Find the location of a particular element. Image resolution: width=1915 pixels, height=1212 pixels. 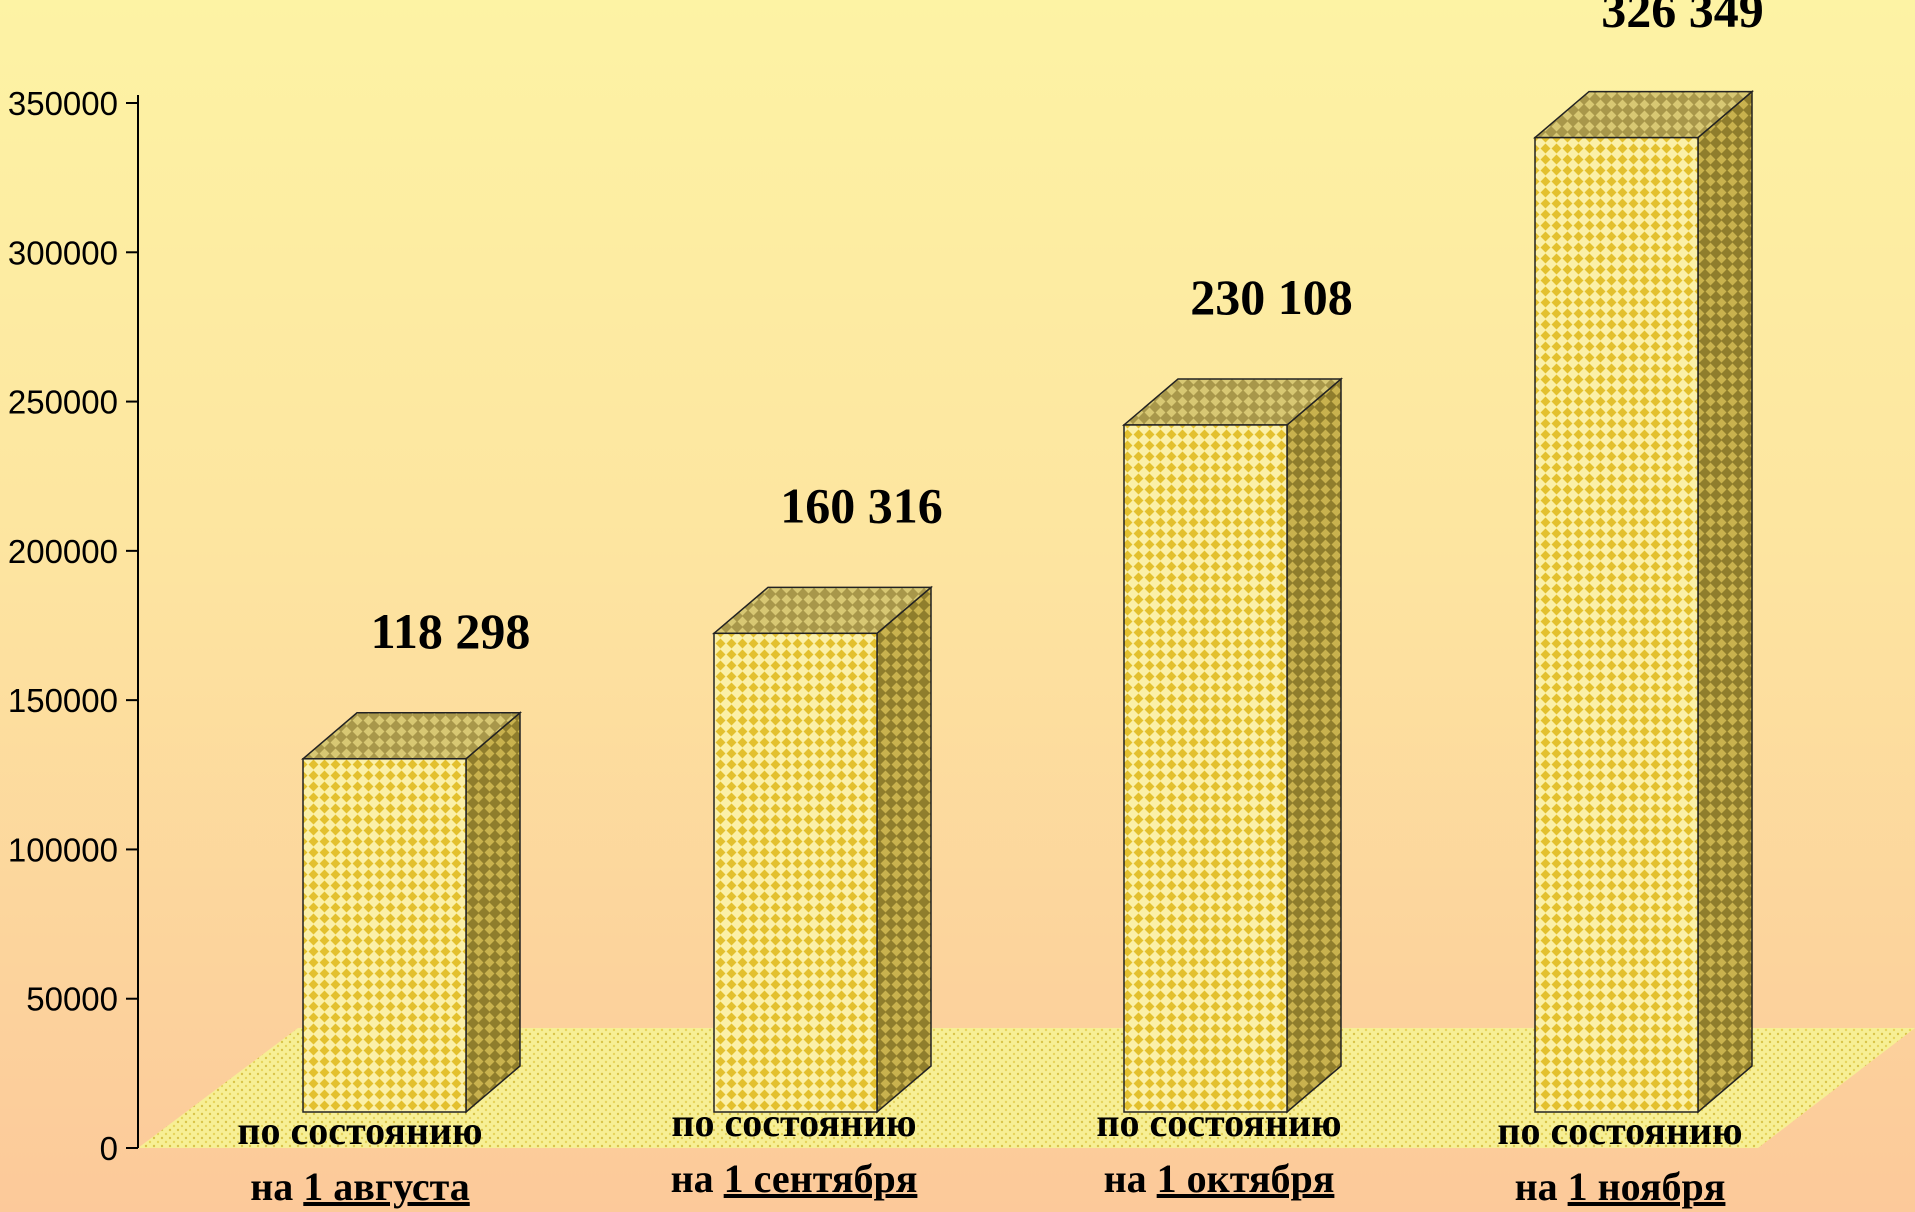

category-label: по состоянию на 1 сентября is located at coordinates (794, 1150).